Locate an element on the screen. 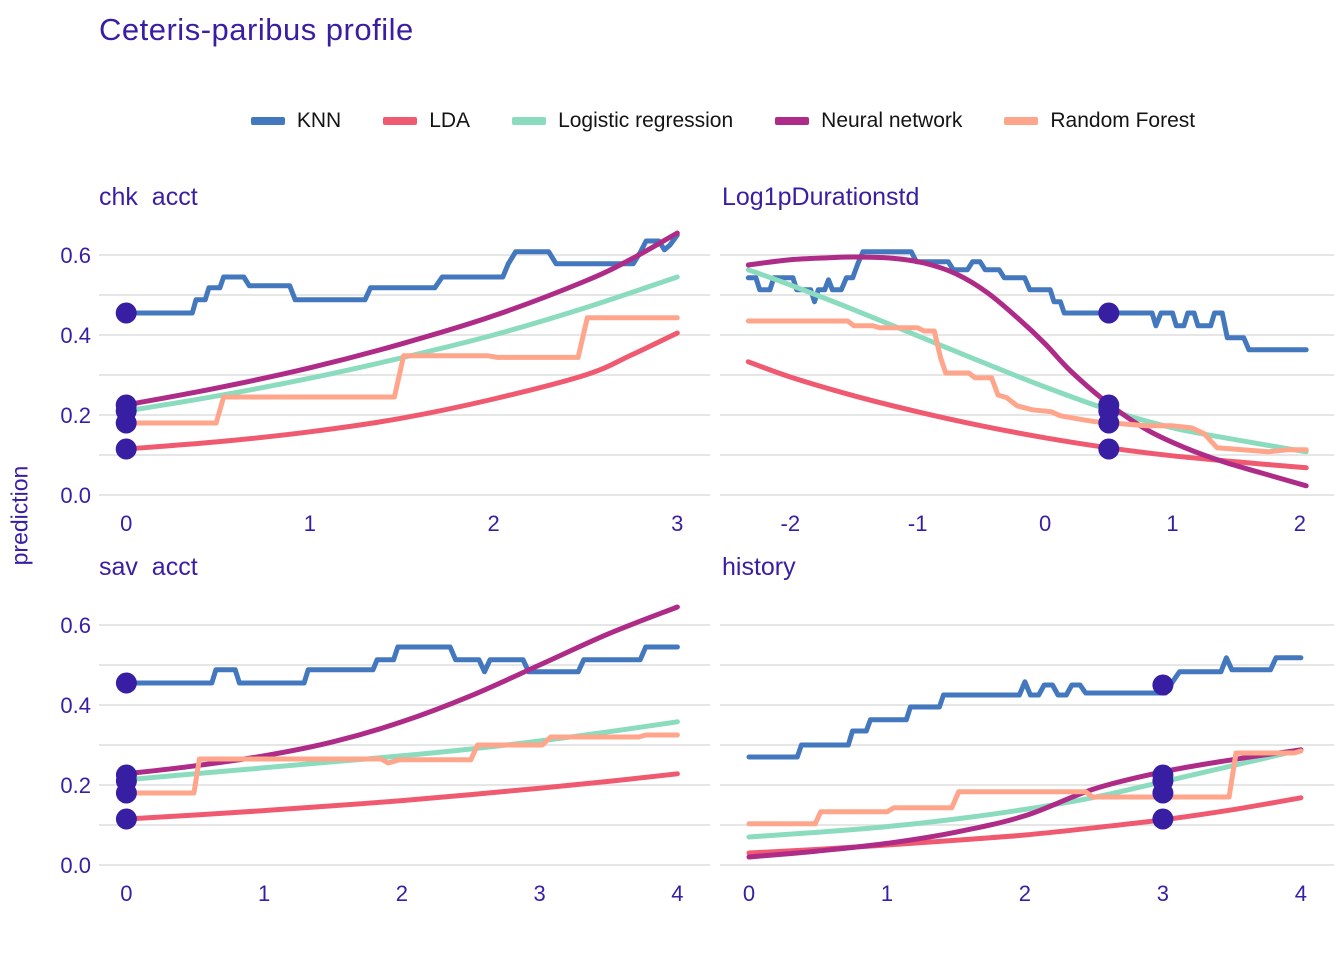 This screenshot has height=960, width=1344. panel-title-sav-acct: sav acct is located at coordinates (148, 567).